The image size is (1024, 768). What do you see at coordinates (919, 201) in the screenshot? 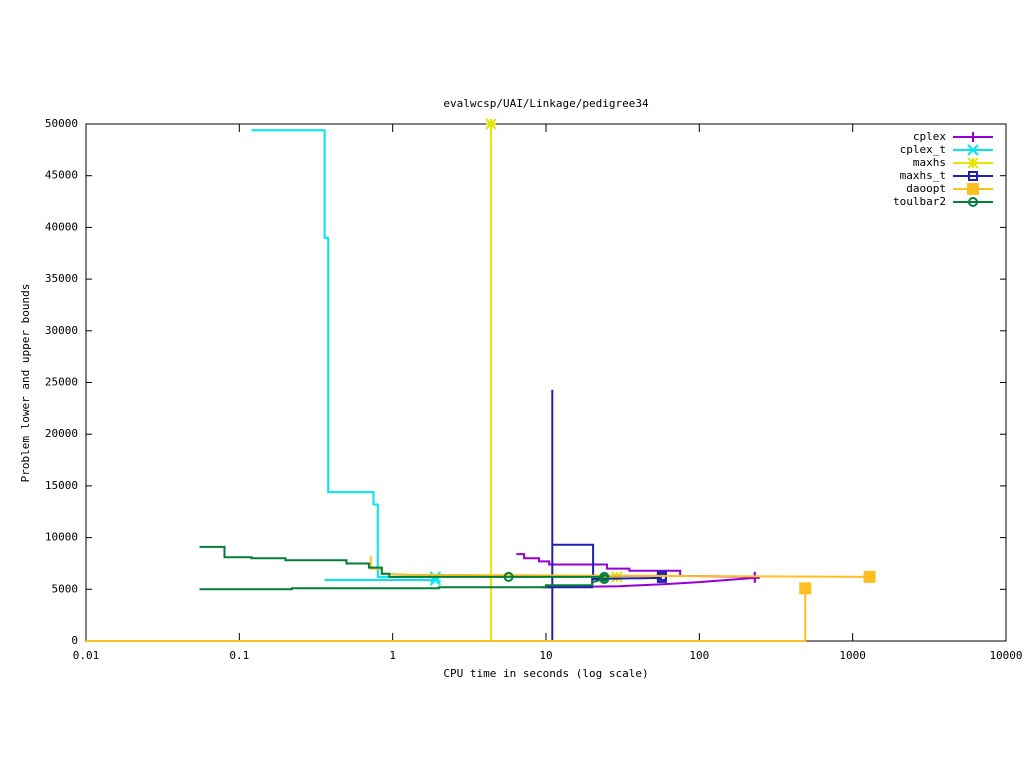
I see `legend-label: toulbar2` at bounding box center [919, 201].